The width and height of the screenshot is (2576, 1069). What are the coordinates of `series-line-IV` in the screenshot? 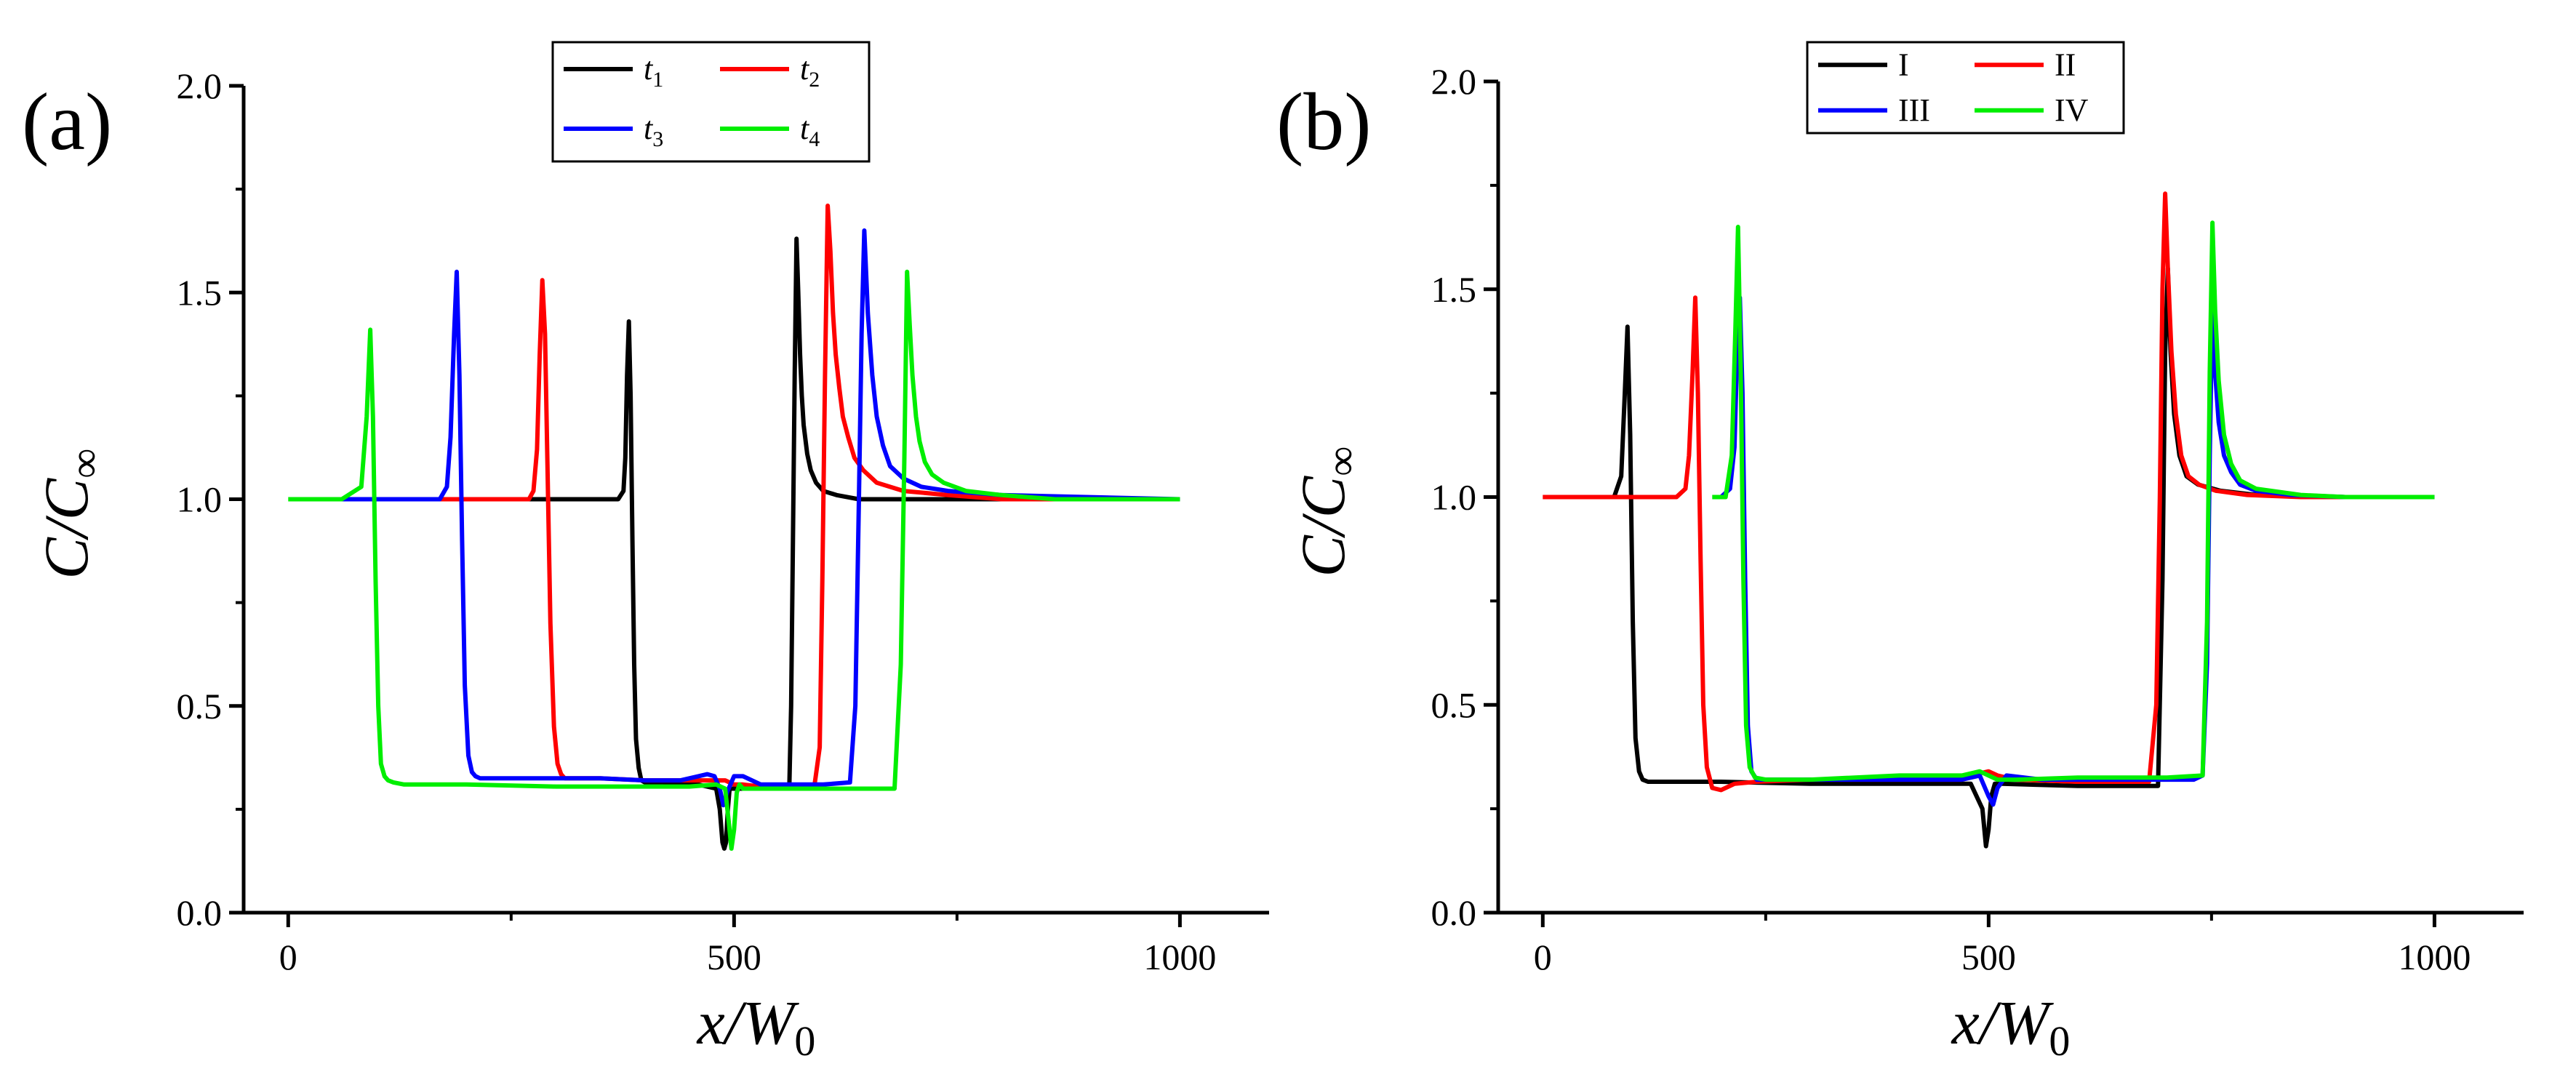 It's located at (2073, 501).